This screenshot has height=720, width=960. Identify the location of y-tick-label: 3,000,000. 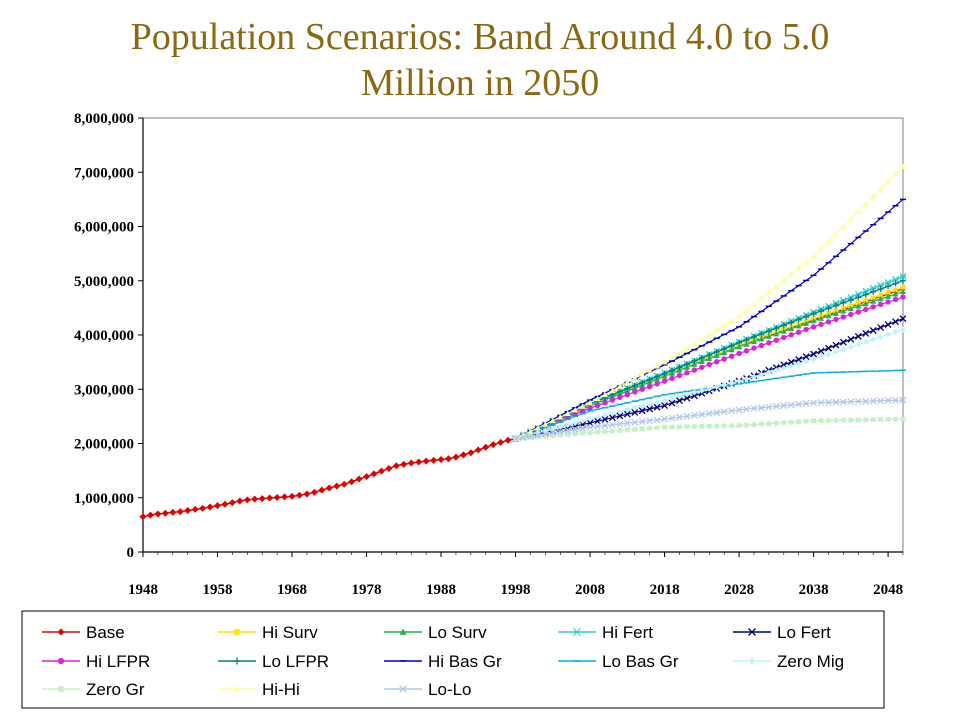
(104, 390).